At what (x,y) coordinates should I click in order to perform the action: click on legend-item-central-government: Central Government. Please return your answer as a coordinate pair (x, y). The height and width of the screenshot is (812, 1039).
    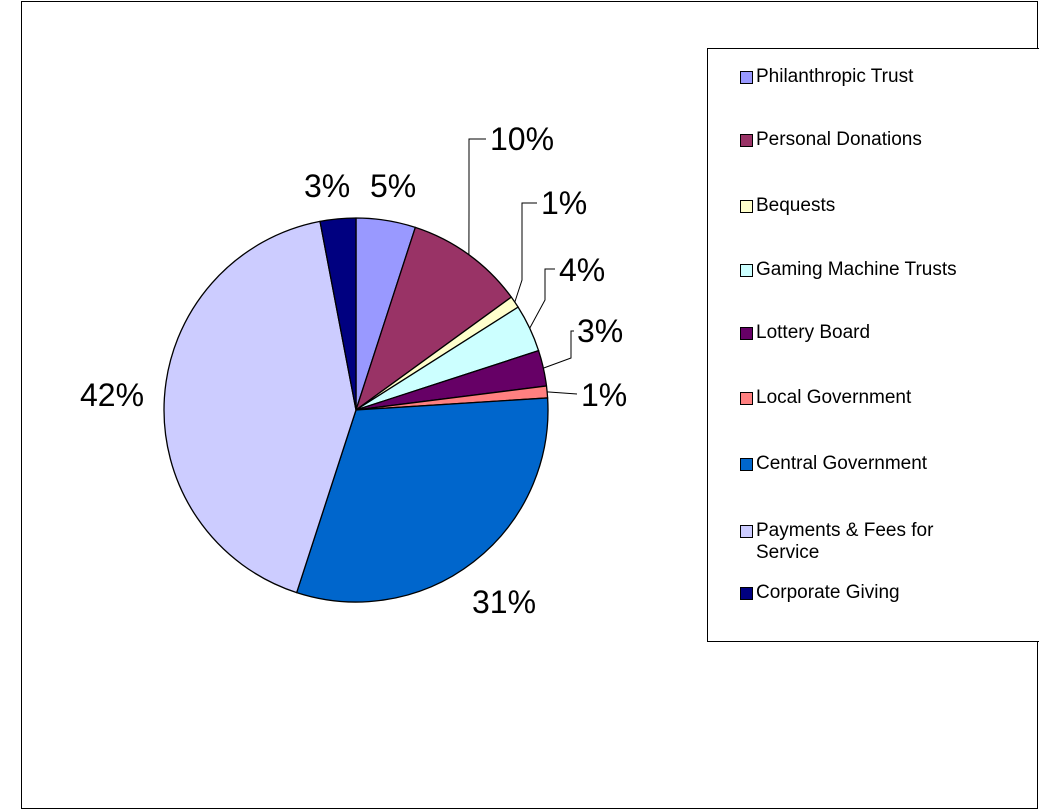
    Looking at the image, I should click on (883, 464).